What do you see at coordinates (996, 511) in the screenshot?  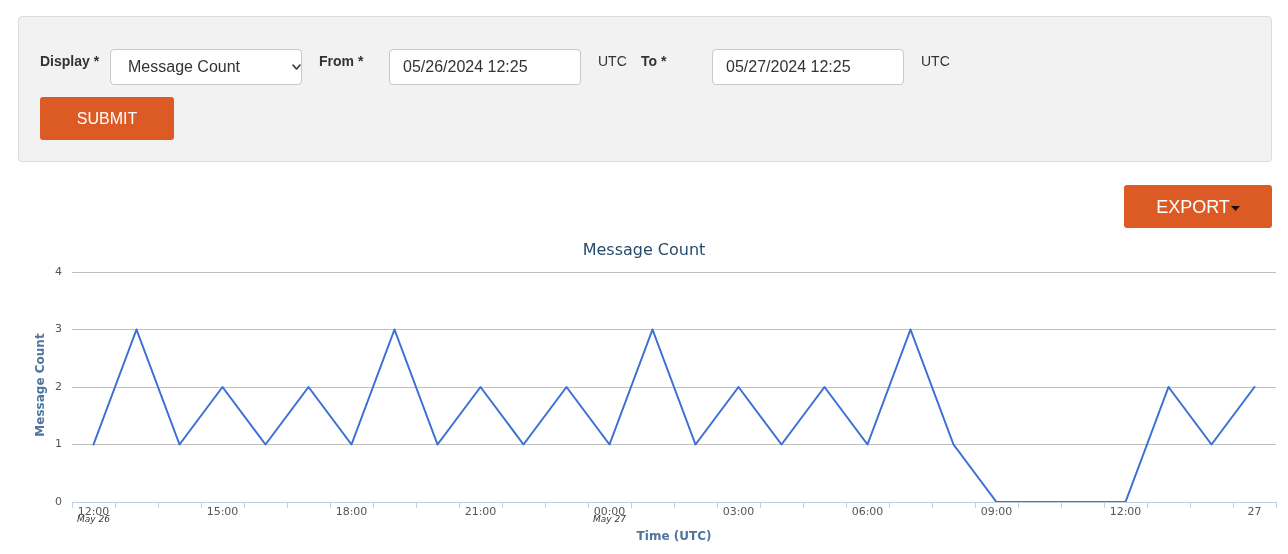 I see `x-tick-label: 09:00` at bounding box center [996, 511].